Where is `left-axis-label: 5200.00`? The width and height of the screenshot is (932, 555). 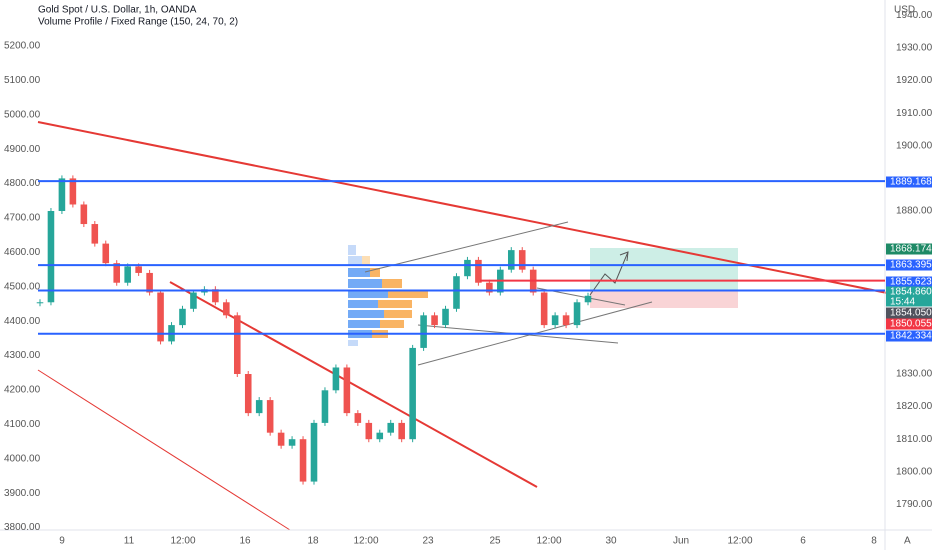
left-axis-label: 5200.00 is located at coordinates (22, 46).